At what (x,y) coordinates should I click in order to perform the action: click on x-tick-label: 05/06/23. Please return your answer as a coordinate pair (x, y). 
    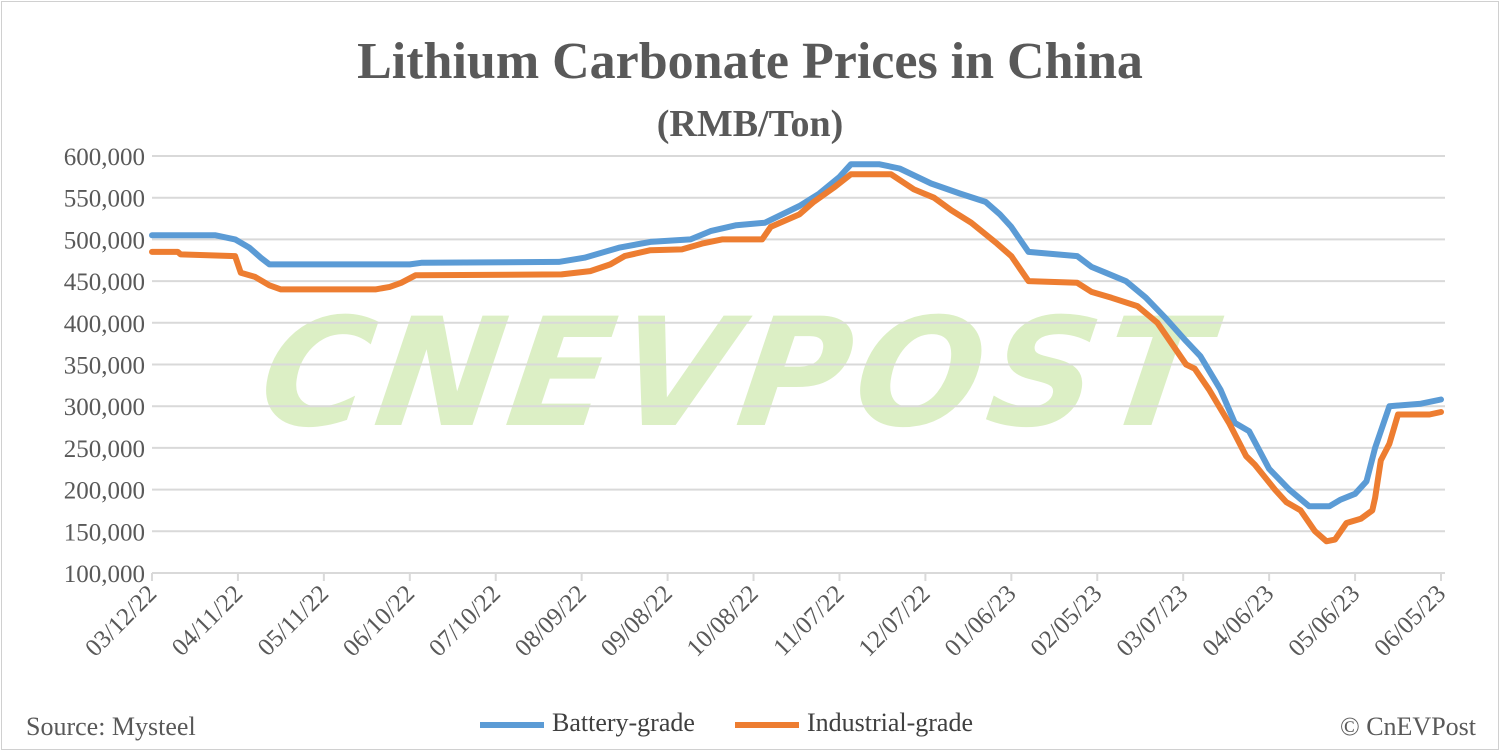
    Looking at the image, I should click on (1324, 621).